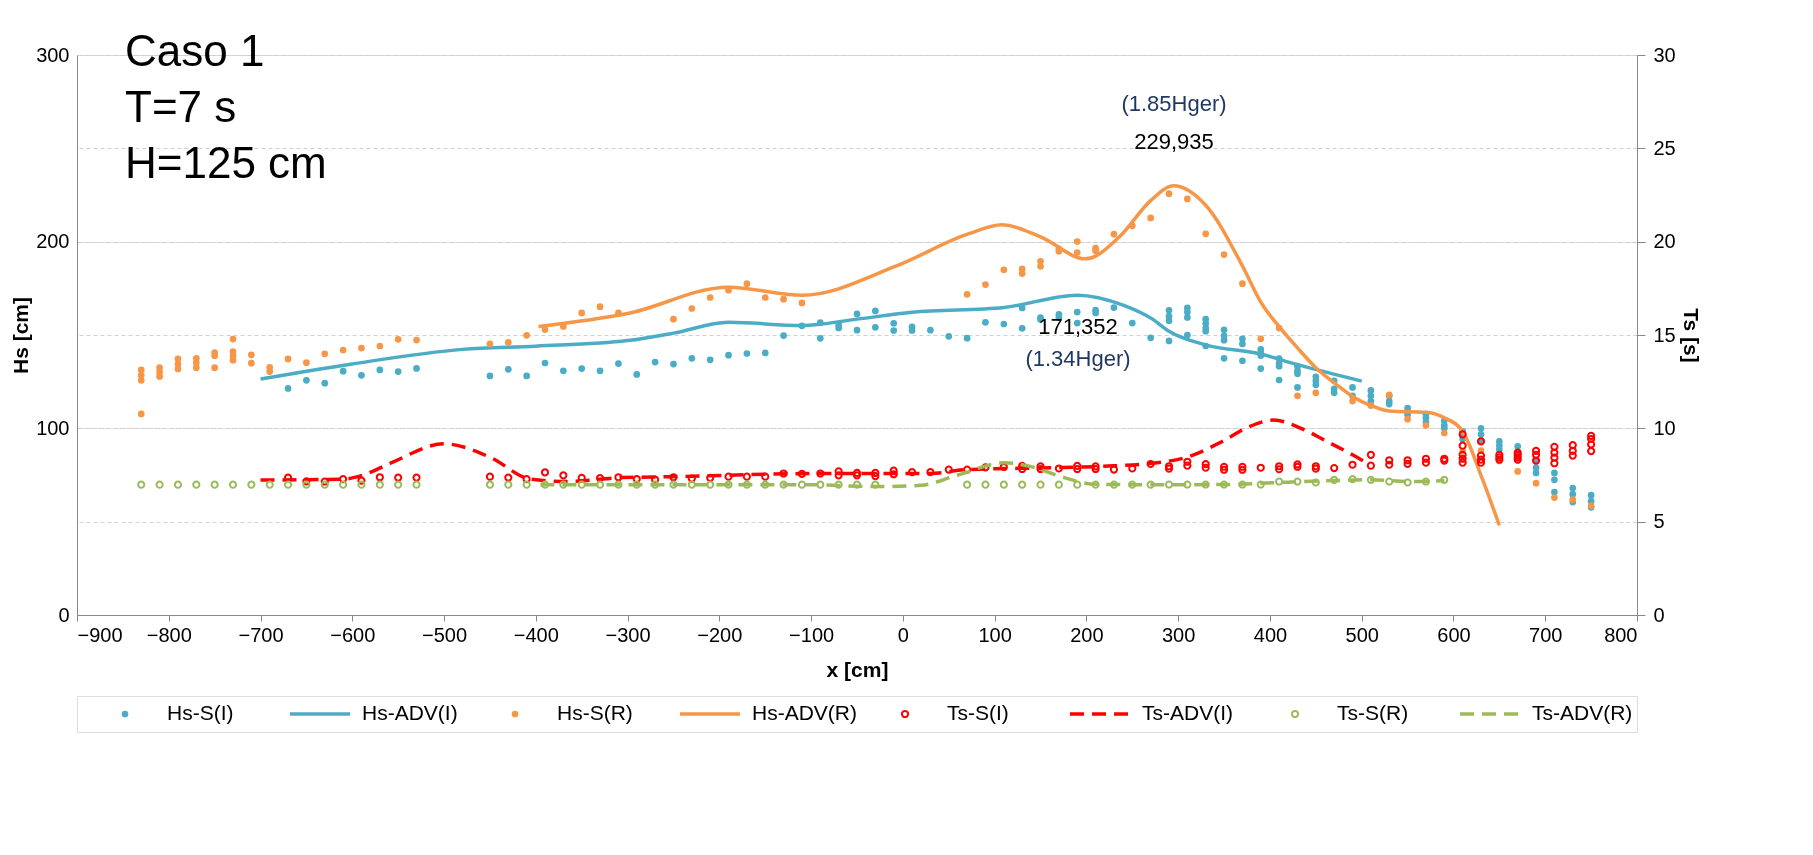 This screenshot has height=855, width=1813. Describe the element at coordinates (1664, 241) in the screenshot. I see `y2-tick-label: 20` at that location.